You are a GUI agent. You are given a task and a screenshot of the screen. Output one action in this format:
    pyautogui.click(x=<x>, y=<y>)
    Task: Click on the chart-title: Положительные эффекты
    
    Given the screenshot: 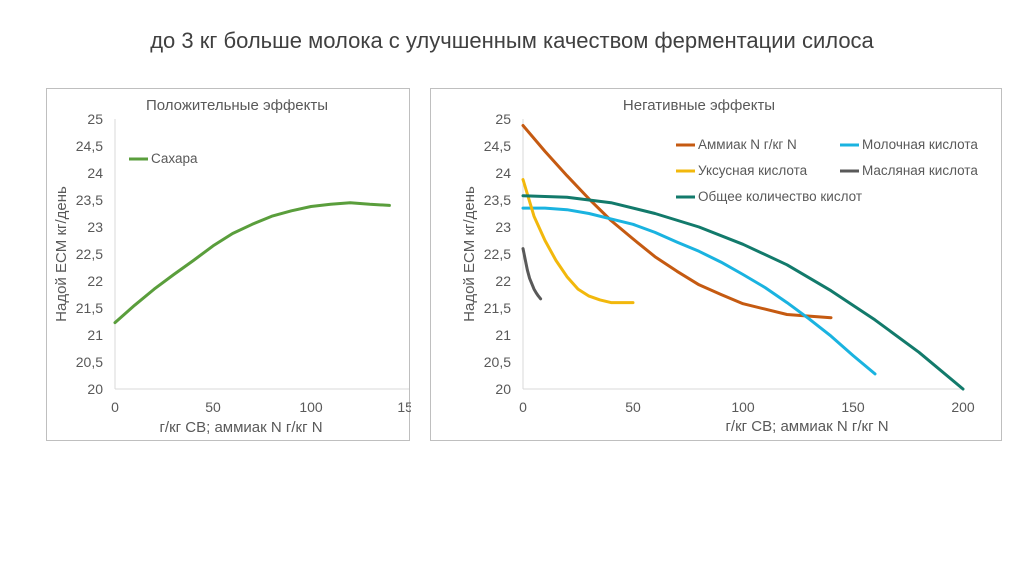 What is the action you would take?
    pyautogui.click(x=237, y=105)
    